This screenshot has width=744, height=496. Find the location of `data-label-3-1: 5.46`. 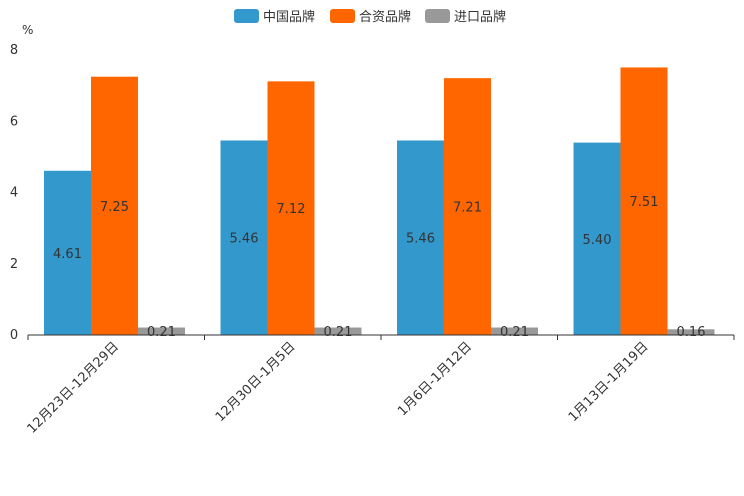

data-label-3-1: 5.46 is located at coordinates (420, 239).